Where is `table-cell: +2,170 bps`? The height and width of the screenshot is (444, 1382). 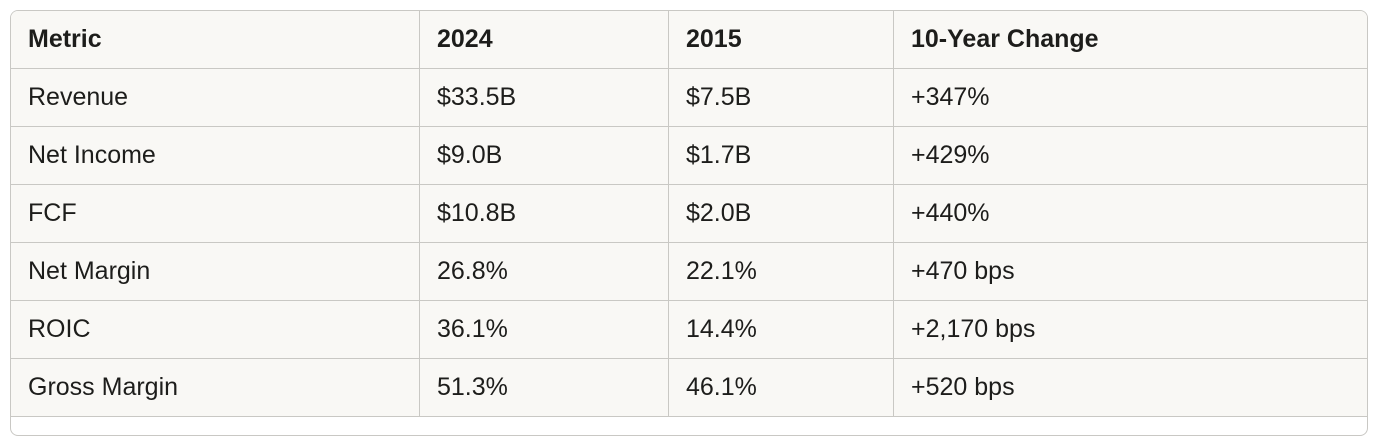 table-cell: +2,170 bps is located at coordinates (1130, 329).